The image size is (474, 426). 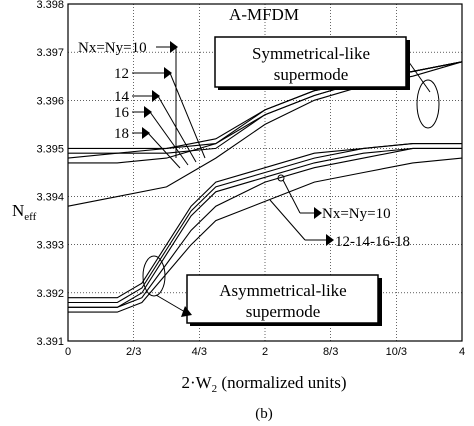 I want to click on y-tick-label: 3.395, so click(x=50, y=149).